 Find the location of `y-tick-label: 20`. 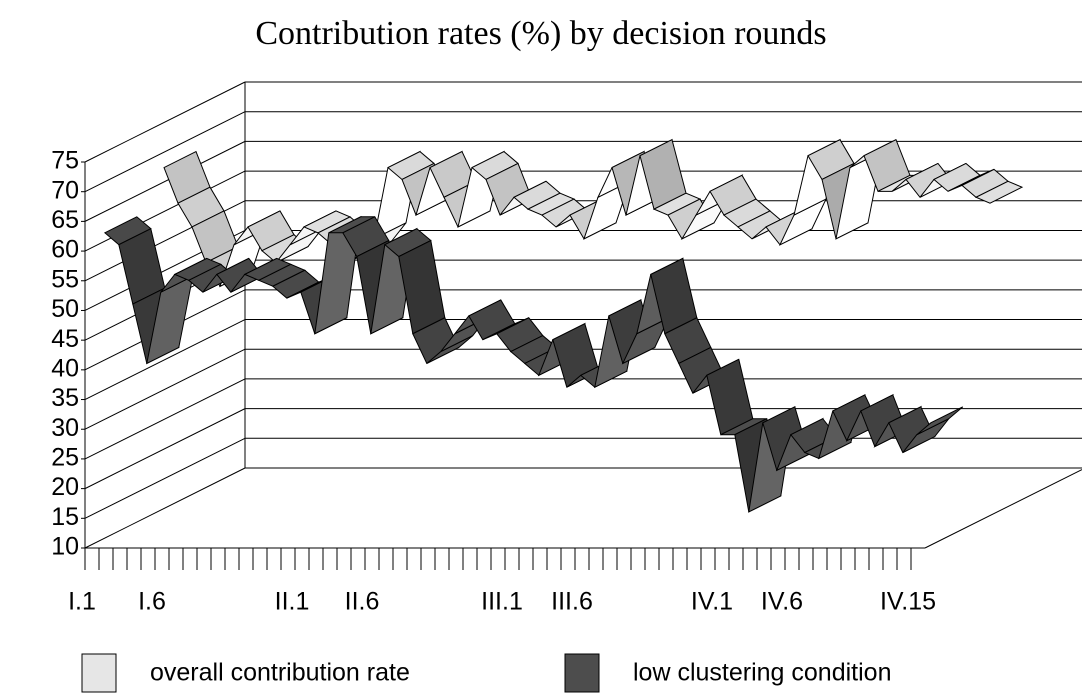

y-tick-label: 20 is located at coordinates (65, 487).